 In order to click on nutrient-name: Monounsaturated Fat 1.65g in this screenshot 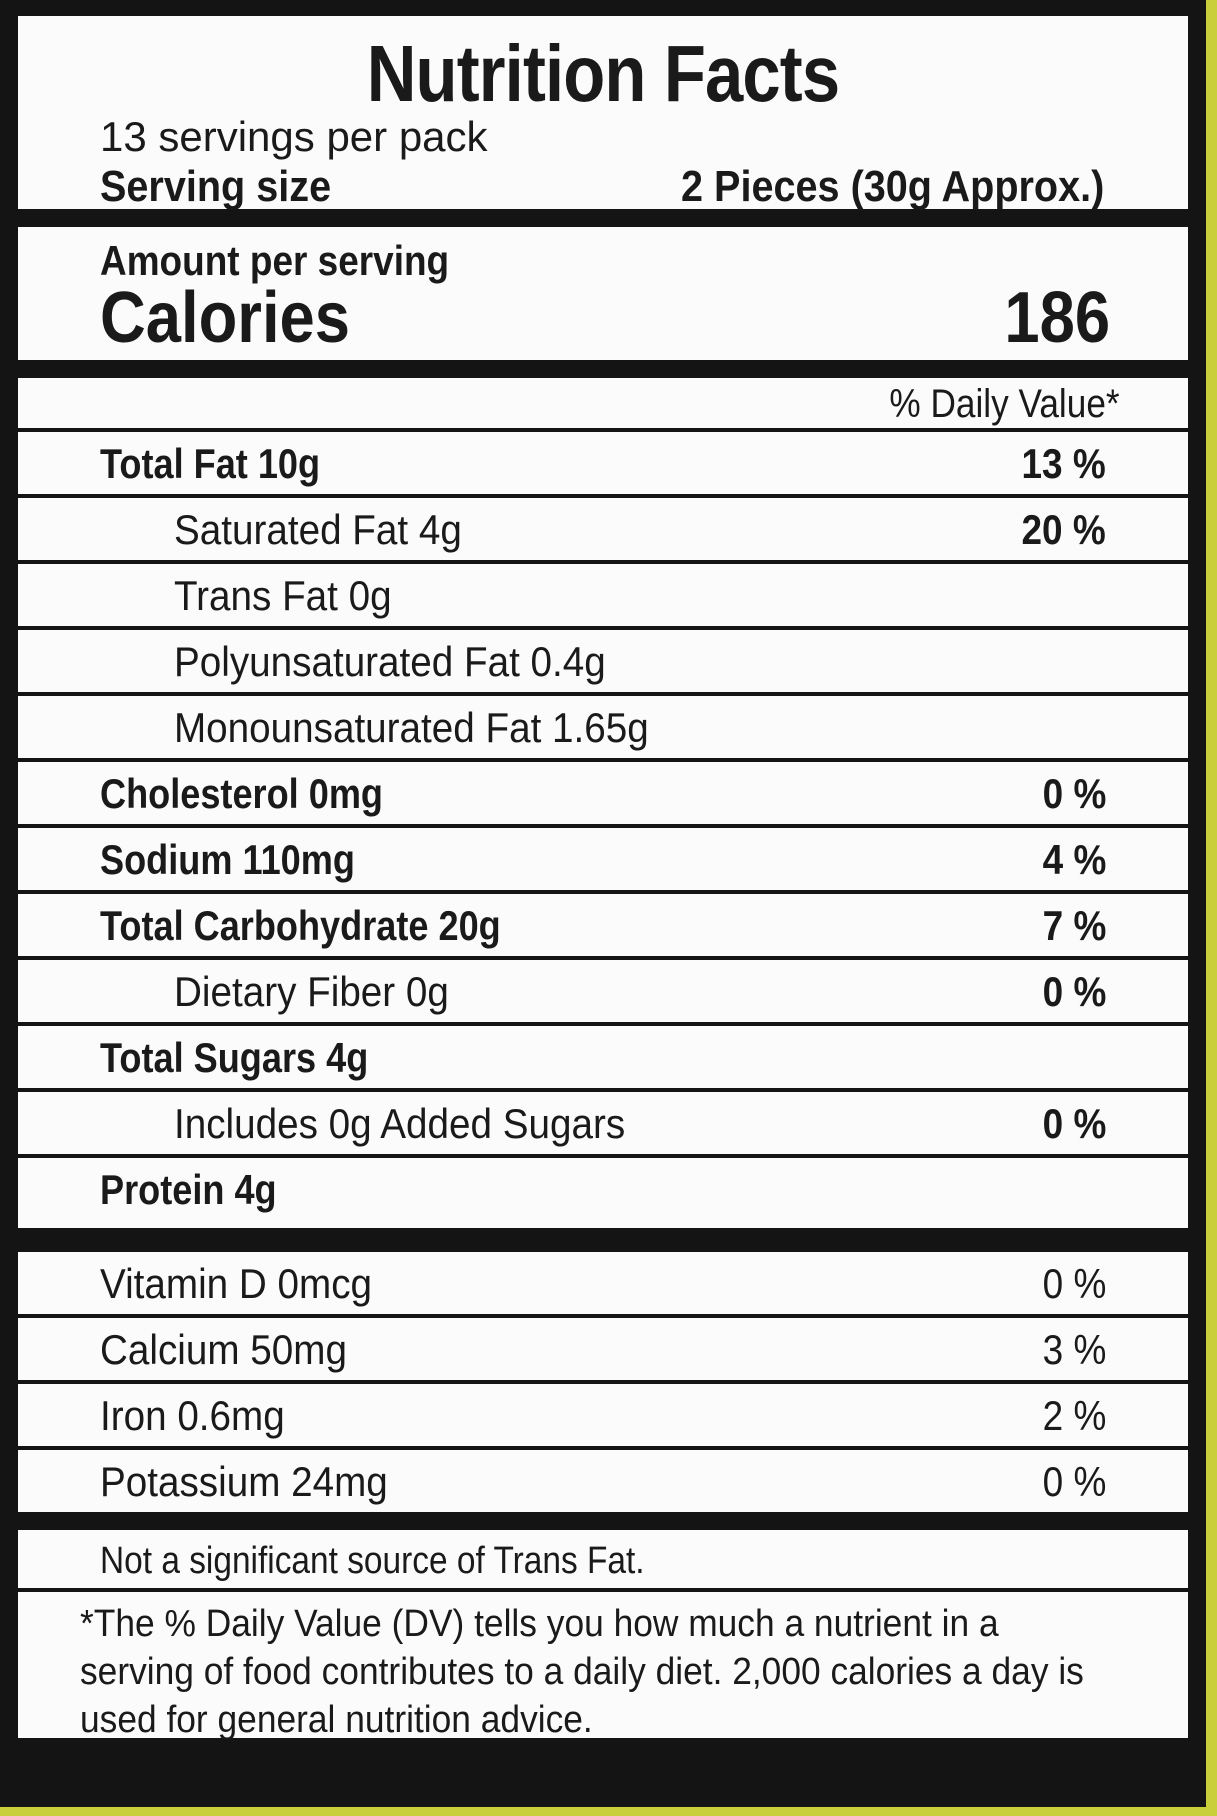, I will do `click(411, 727)`.